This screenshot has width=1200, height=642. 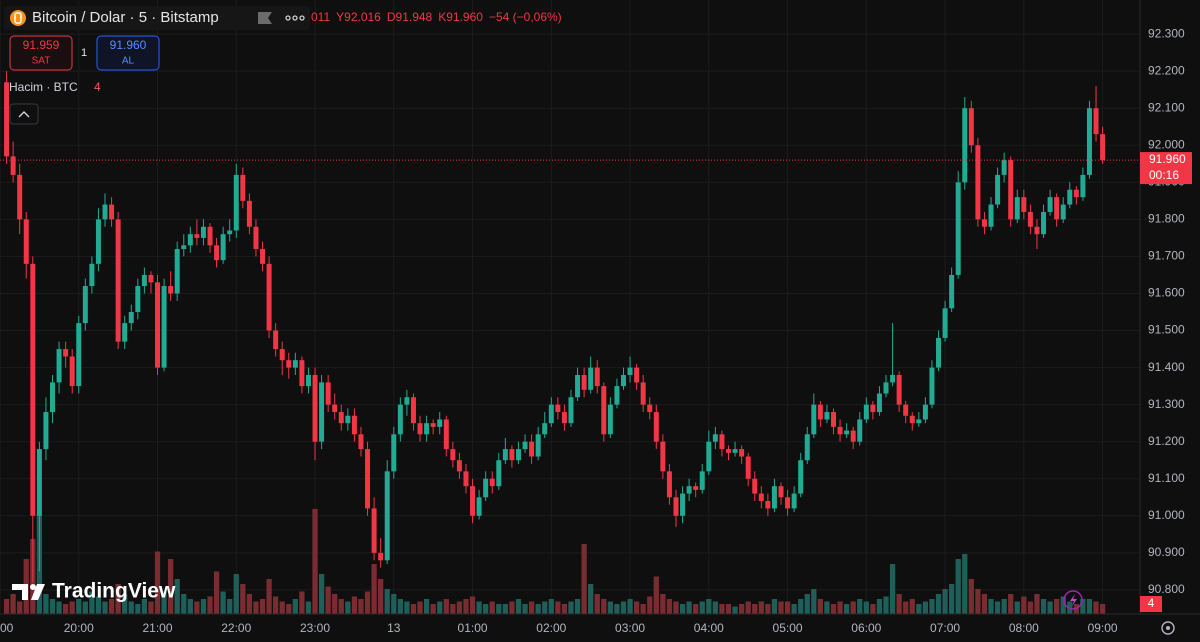 I want to click on buy-button, so click(x=128, y=53).